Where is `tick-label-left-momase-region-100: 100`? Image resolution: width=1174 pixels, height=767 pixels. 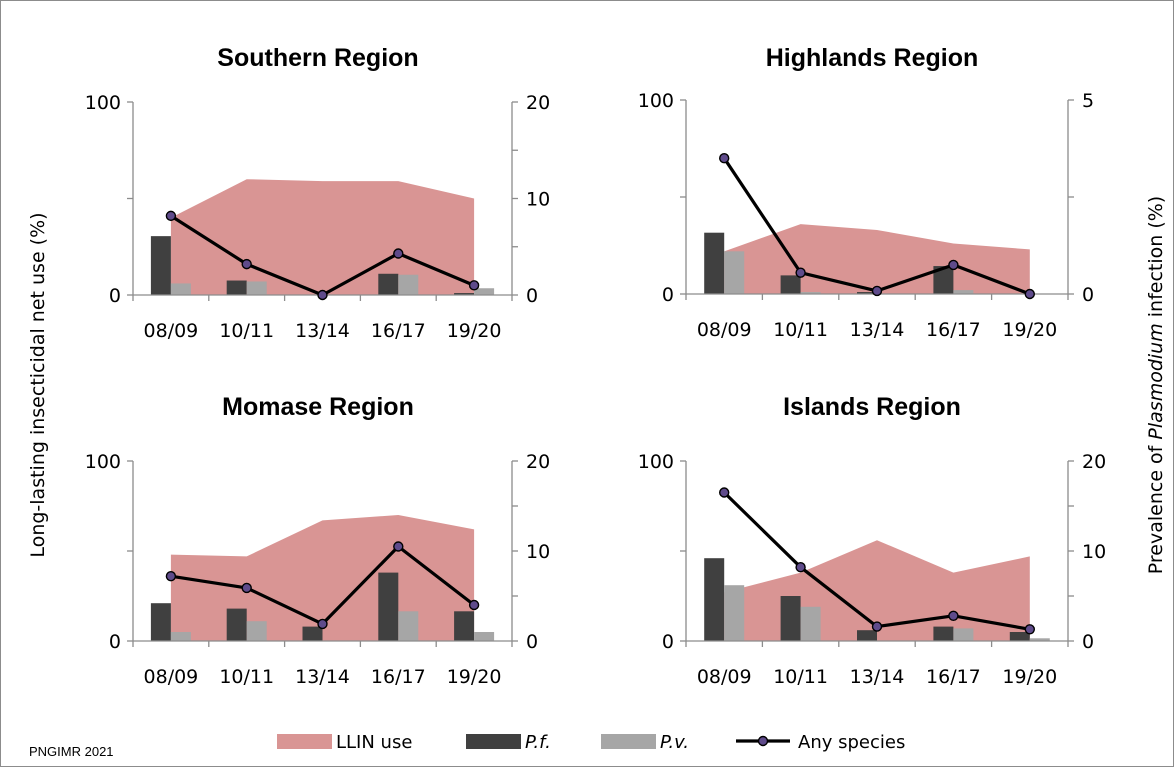 tick-label-left-momase-region-100: 100 is located at coordinates (103, 462).